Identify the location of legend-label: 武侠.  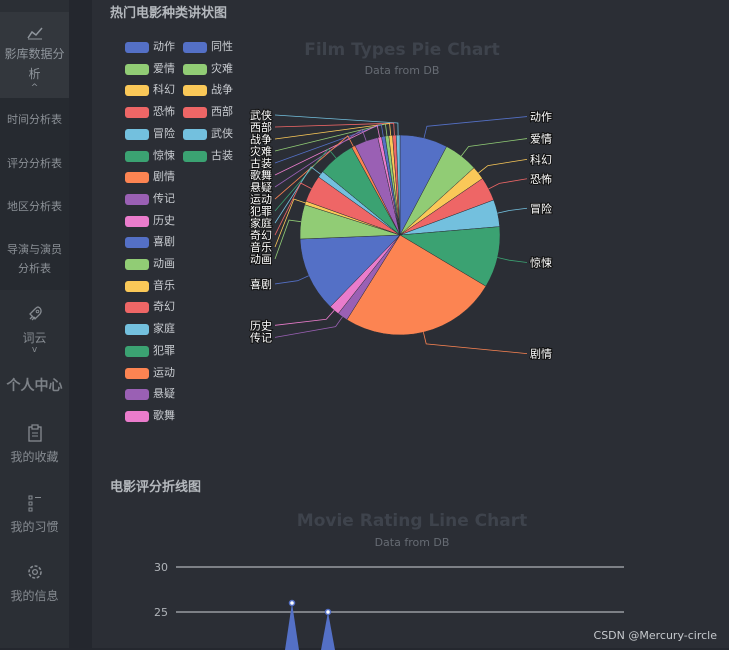
(222, 133).